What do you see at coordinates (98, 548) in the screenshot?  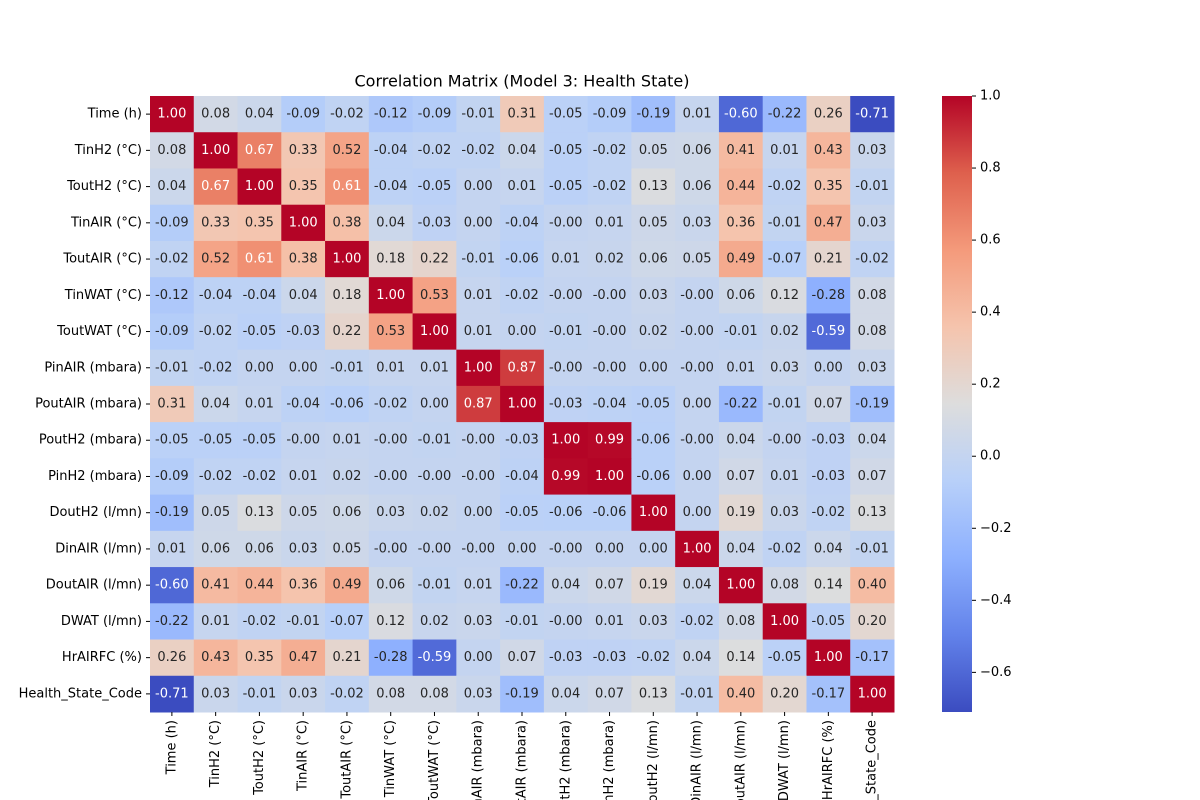 I see `y-tick-label: DinAIR (l/mn)` at bounding box center [98, 548].